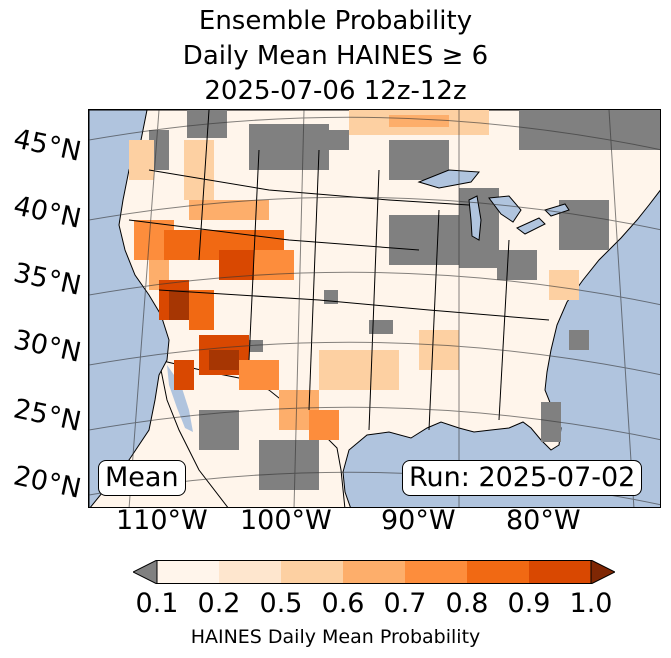  Describe the element at coordinates (335, 21) in the screenshot. I see `title-line-1: Ensemble Probability` at that location.